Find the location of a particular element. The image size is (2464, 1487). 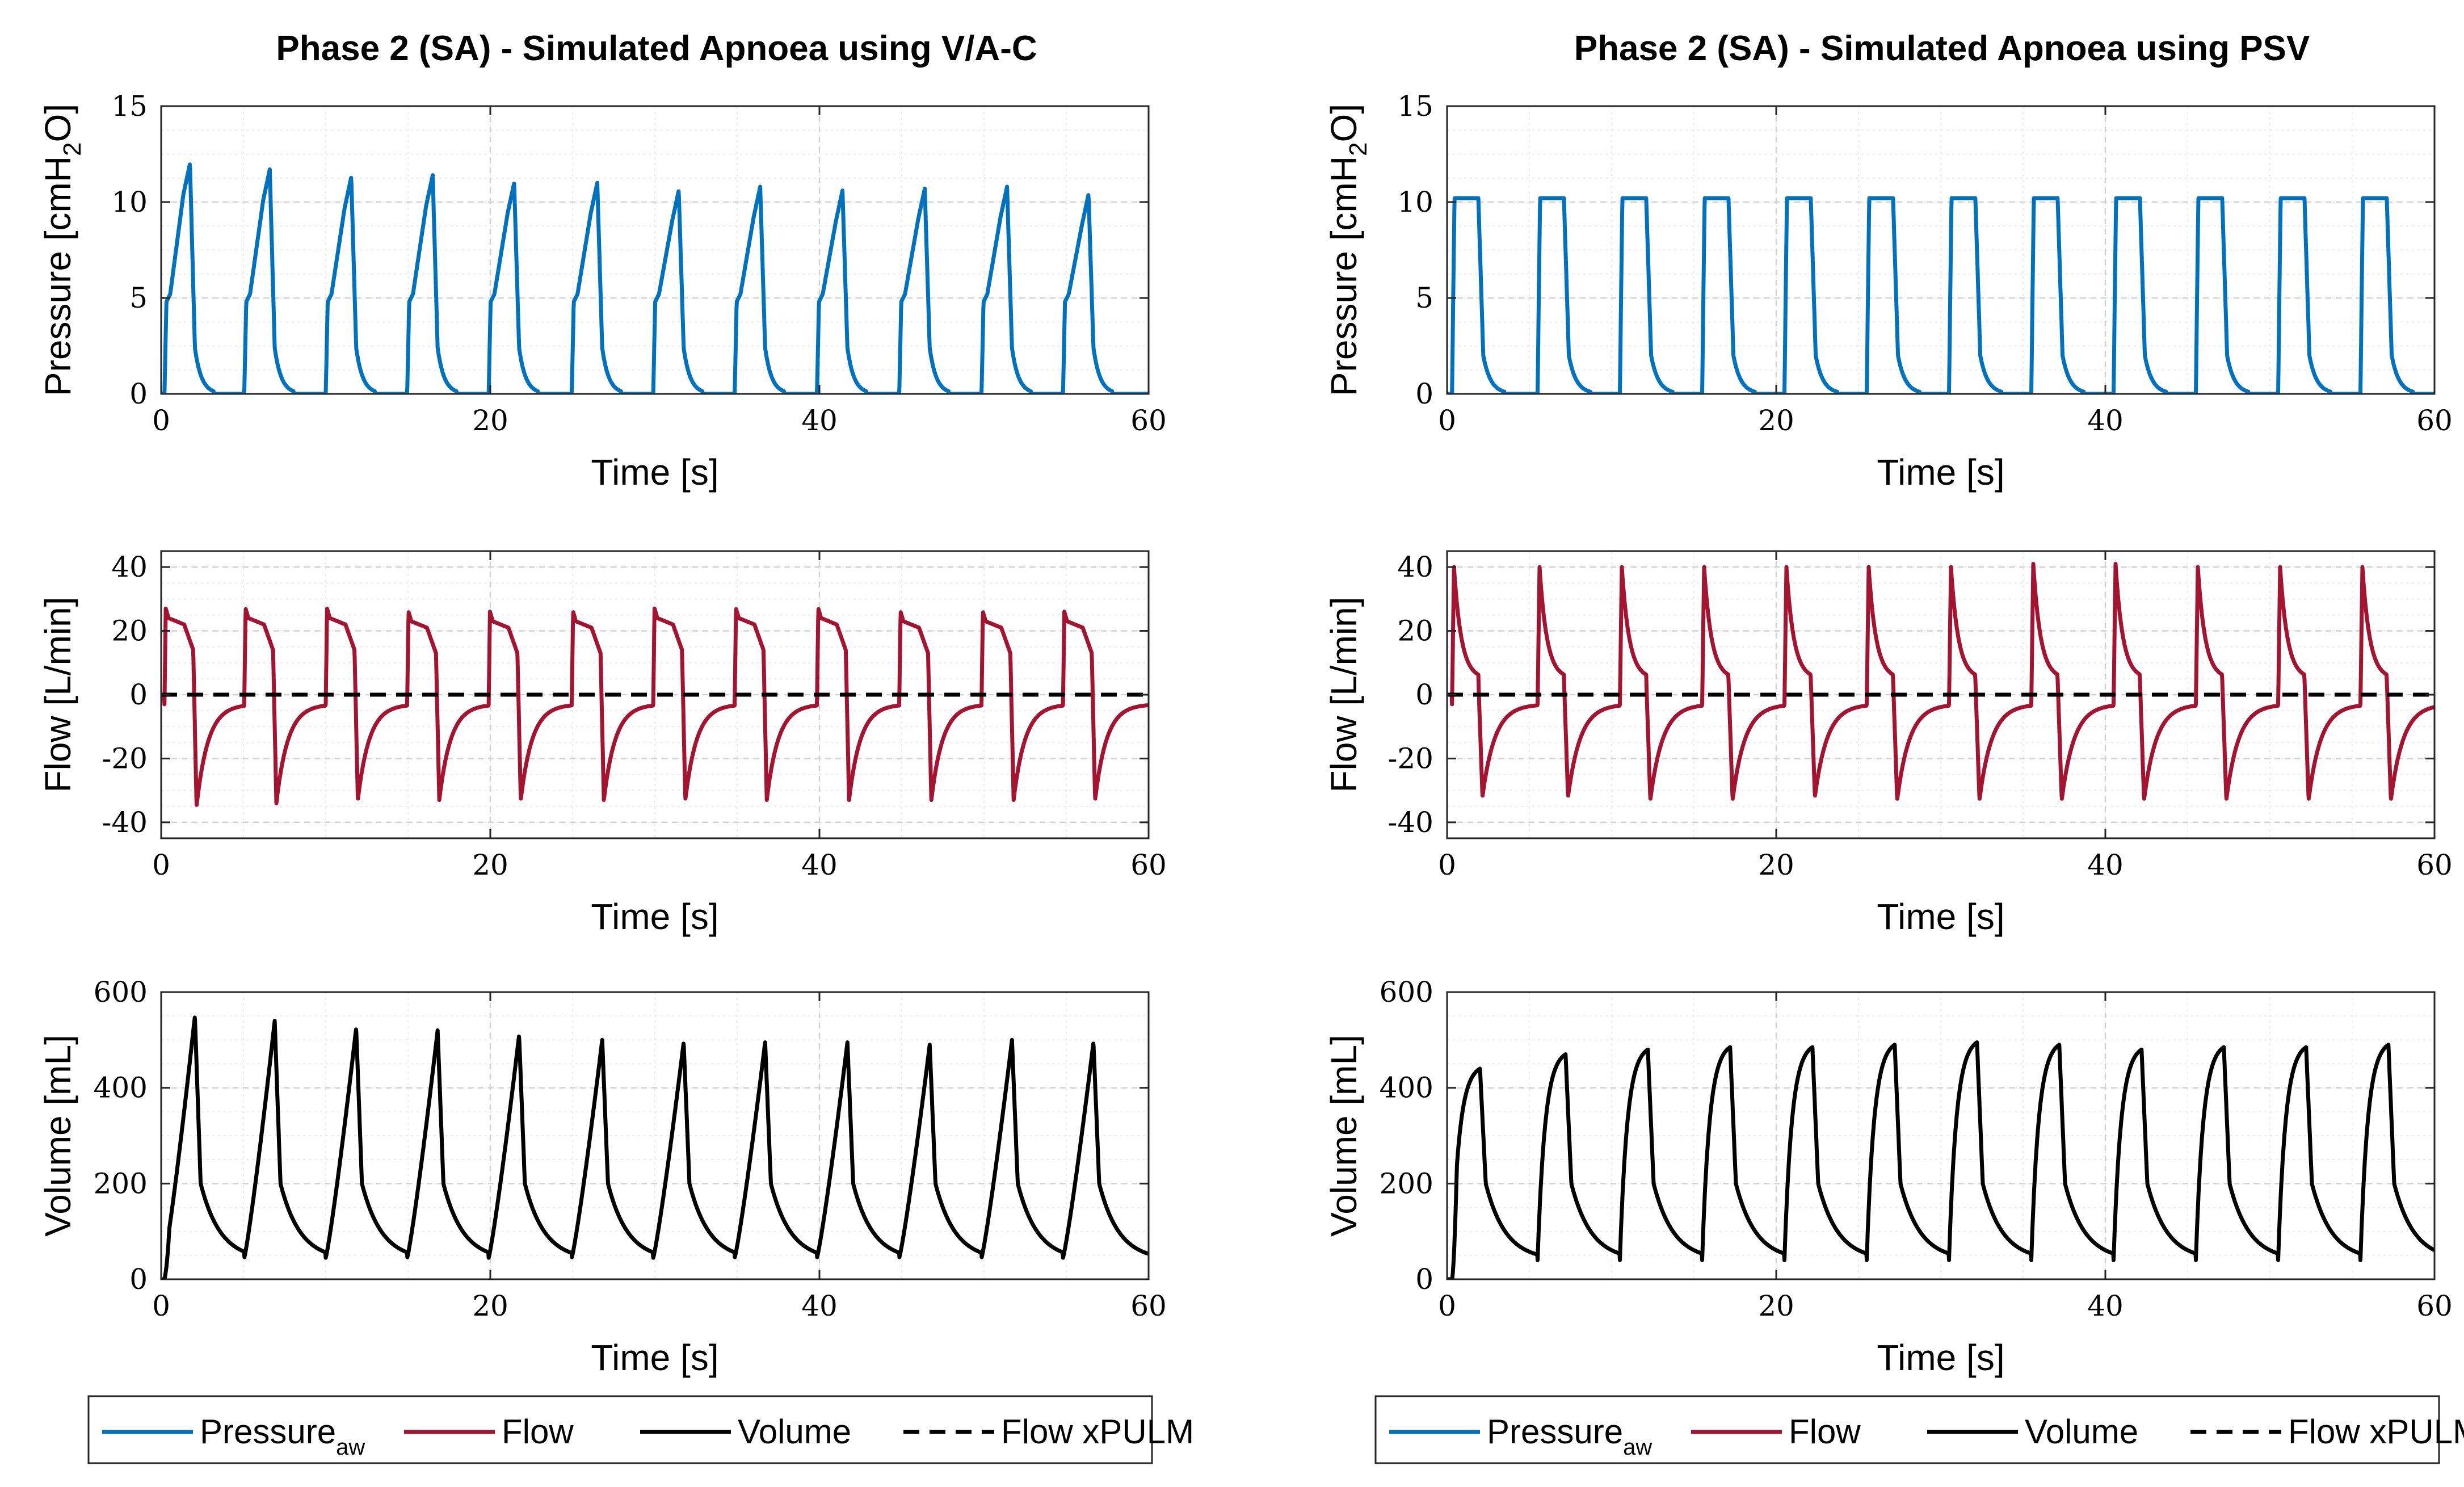

pressure-vac-chart: 0 20 40 60 0 5 10 15 Time [s] Pressure [cmH2O] is located at coordinates (602, 291).